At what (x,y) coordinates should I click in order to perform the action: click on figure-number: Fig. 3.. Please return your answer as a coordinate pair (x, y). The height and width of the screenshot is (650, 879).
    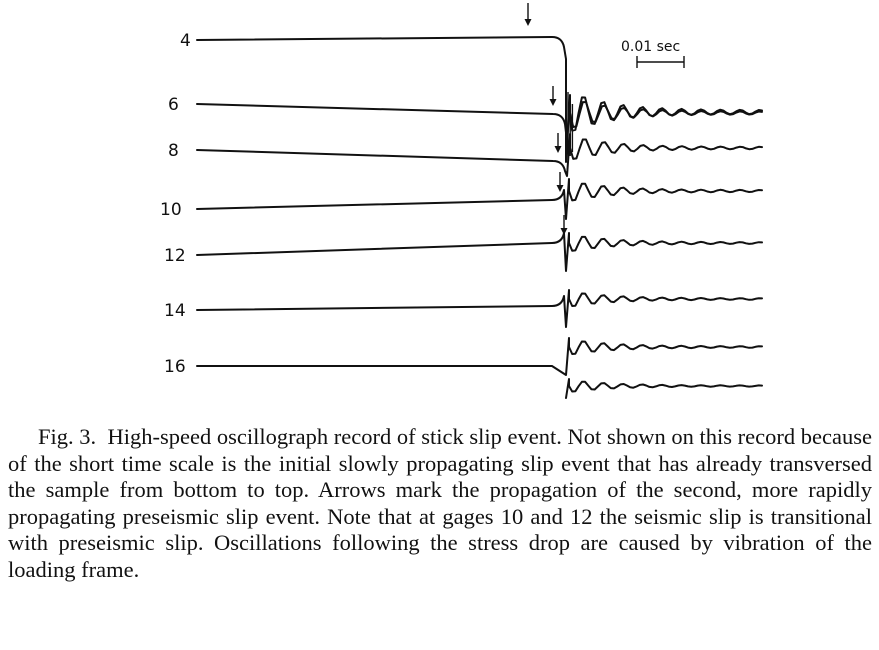
    Looking at the image, I should click on (67, 436).